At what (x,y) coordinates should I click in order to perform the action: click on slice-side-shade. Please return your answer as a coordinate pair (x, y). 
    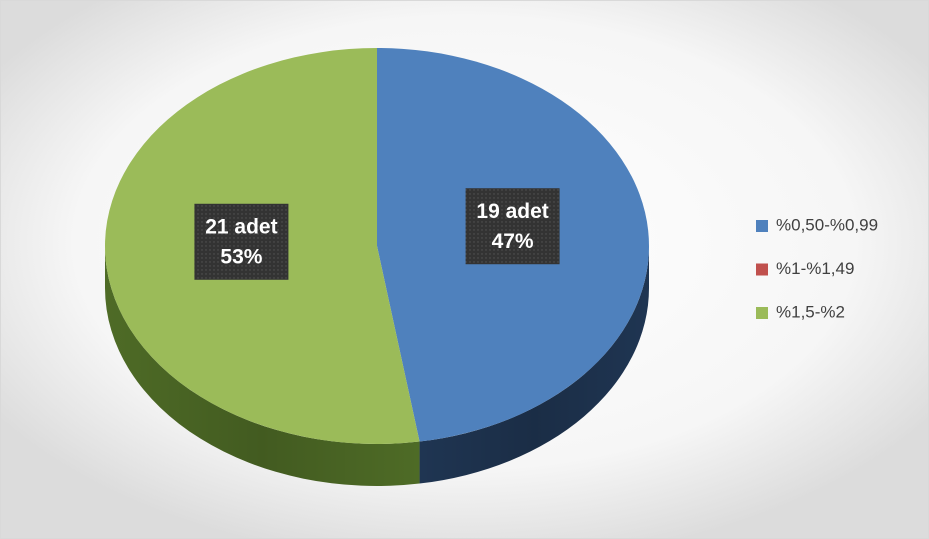
    Looking at the image, I should click on (534, 365).